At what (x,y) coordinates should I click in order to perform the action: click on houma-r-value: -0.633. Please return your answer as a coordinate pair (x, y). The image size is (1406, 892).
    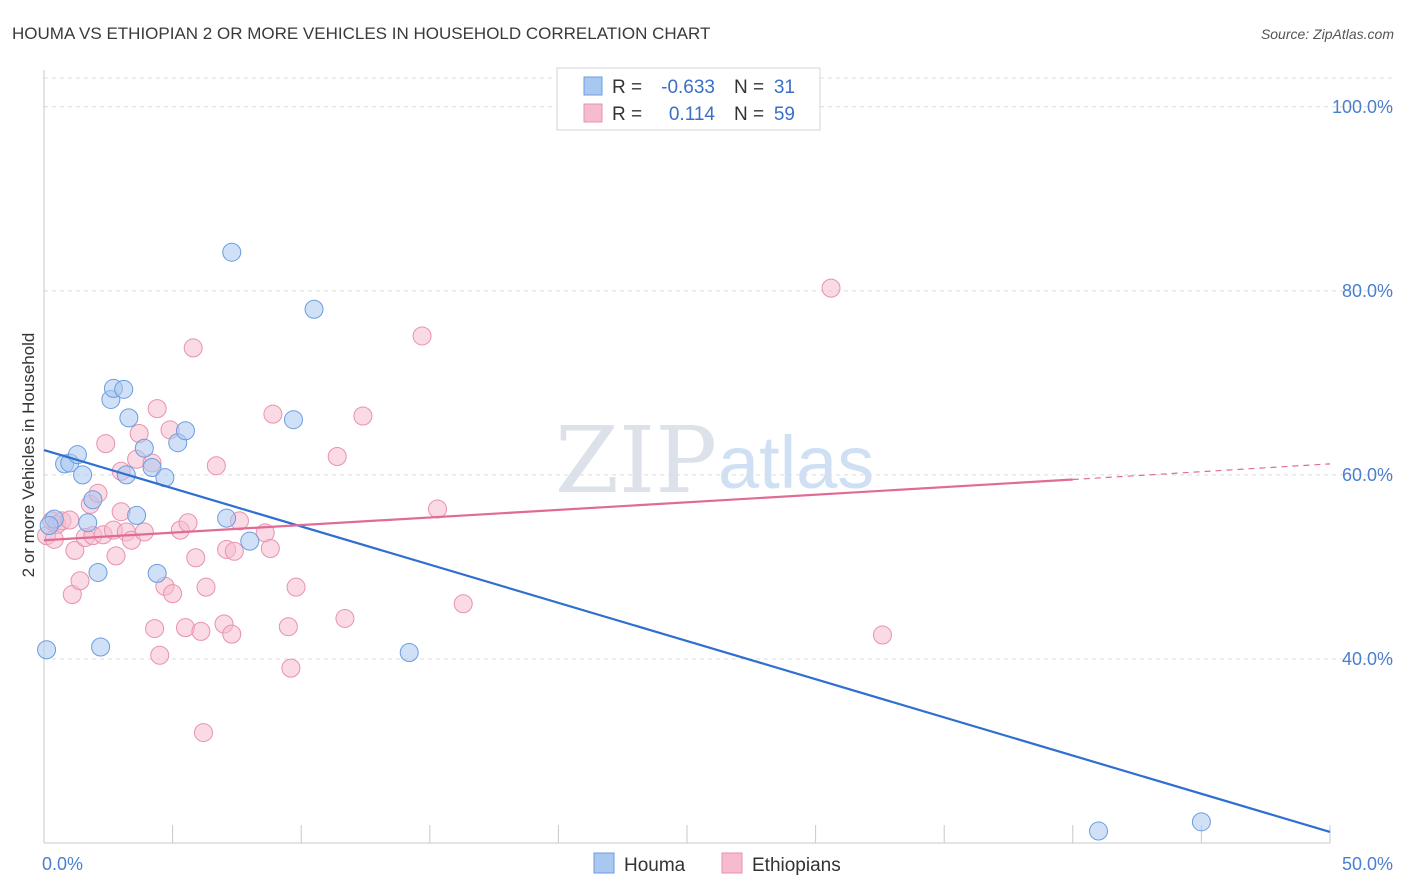
    Looking at the image, I should click on (688, 87).